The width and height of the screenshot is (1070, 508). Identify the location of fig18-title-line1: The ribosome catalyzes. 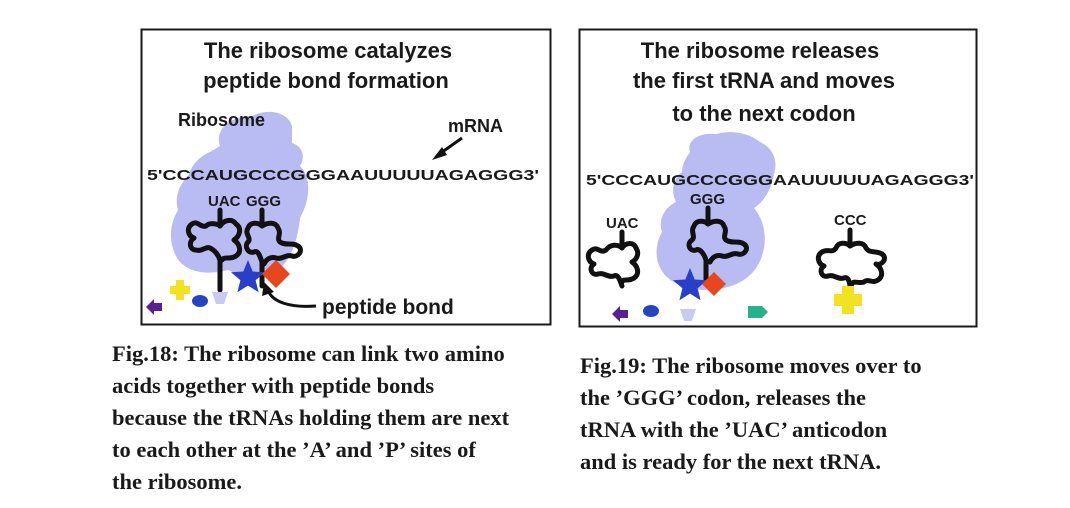
(328, 50).